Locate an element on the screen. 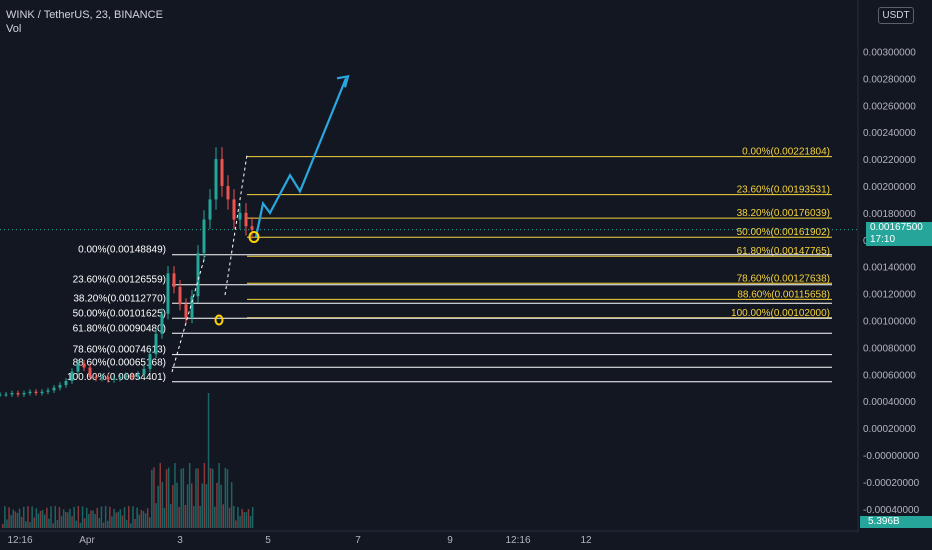 This screenshot has width=932, height=550. y-tick-label: 0.00040000 is located at coordinates (889, 402).